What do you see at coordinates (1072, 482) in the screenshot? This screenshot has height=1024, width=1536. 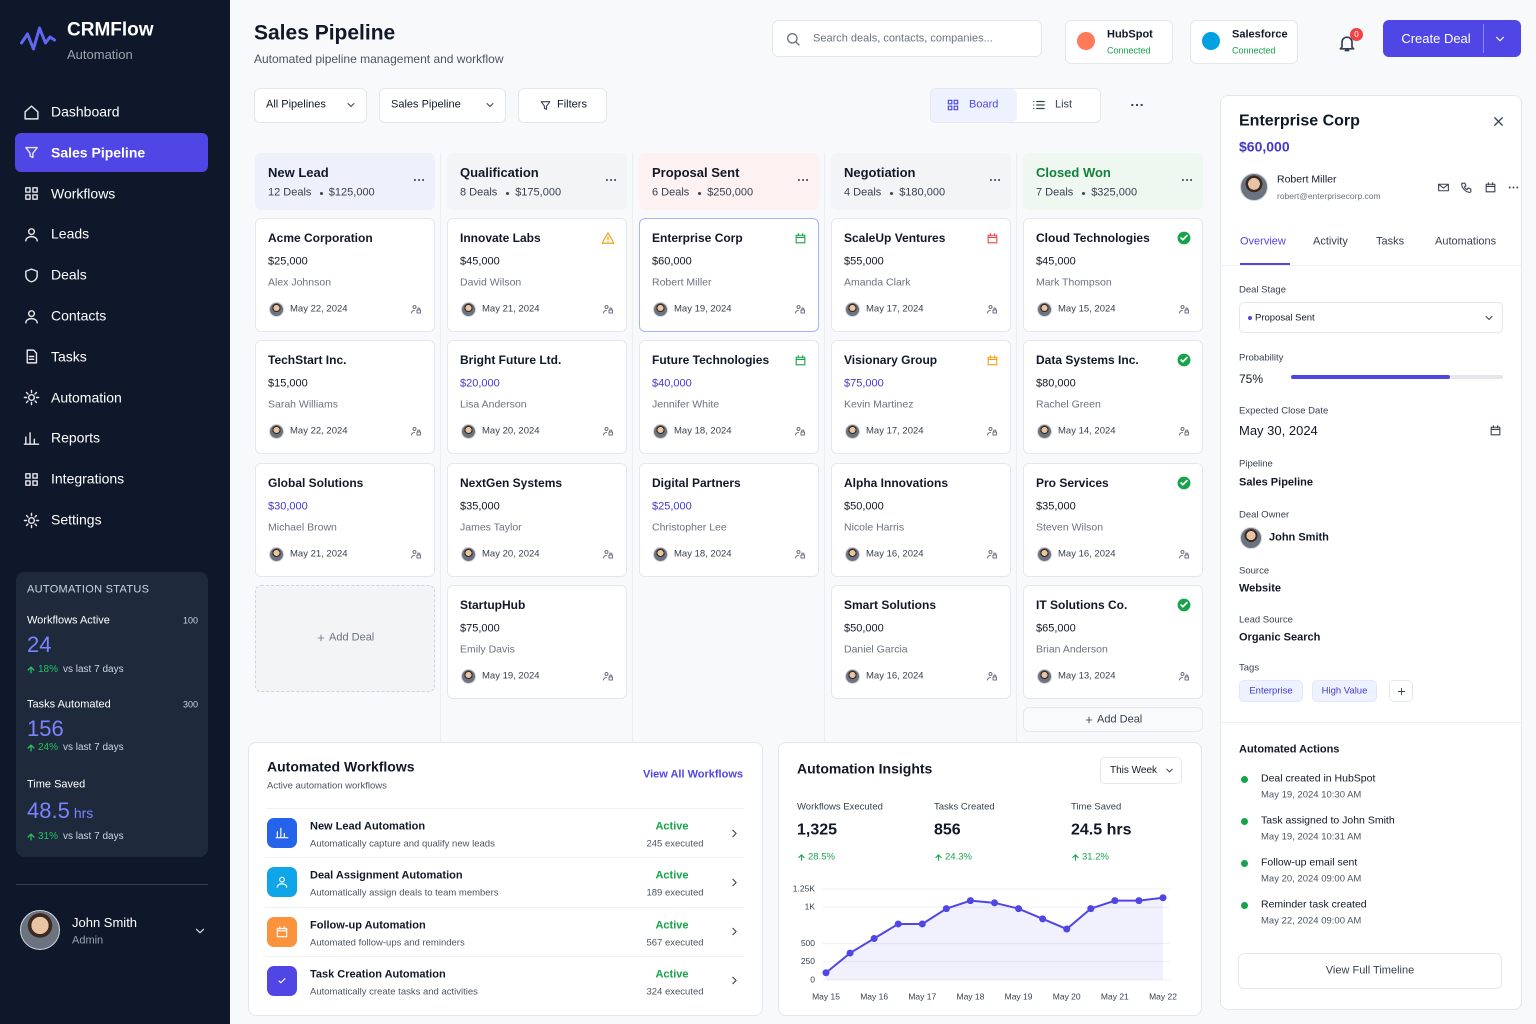 I see `deal-company: Pro Services` at bounding box center [1072, 482].